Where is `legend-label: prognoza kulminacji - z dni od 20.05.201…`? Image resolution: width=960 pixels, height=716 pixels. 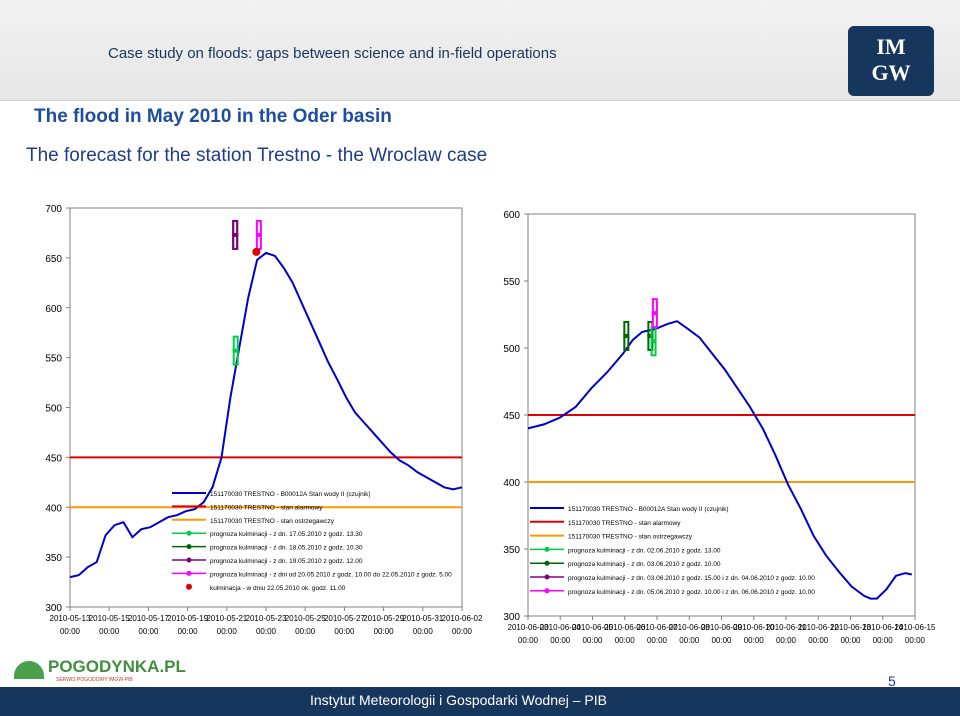 legend-label: prognoza kulminacji - z dni od 20.05.201… is located at coordinates (331, 574).